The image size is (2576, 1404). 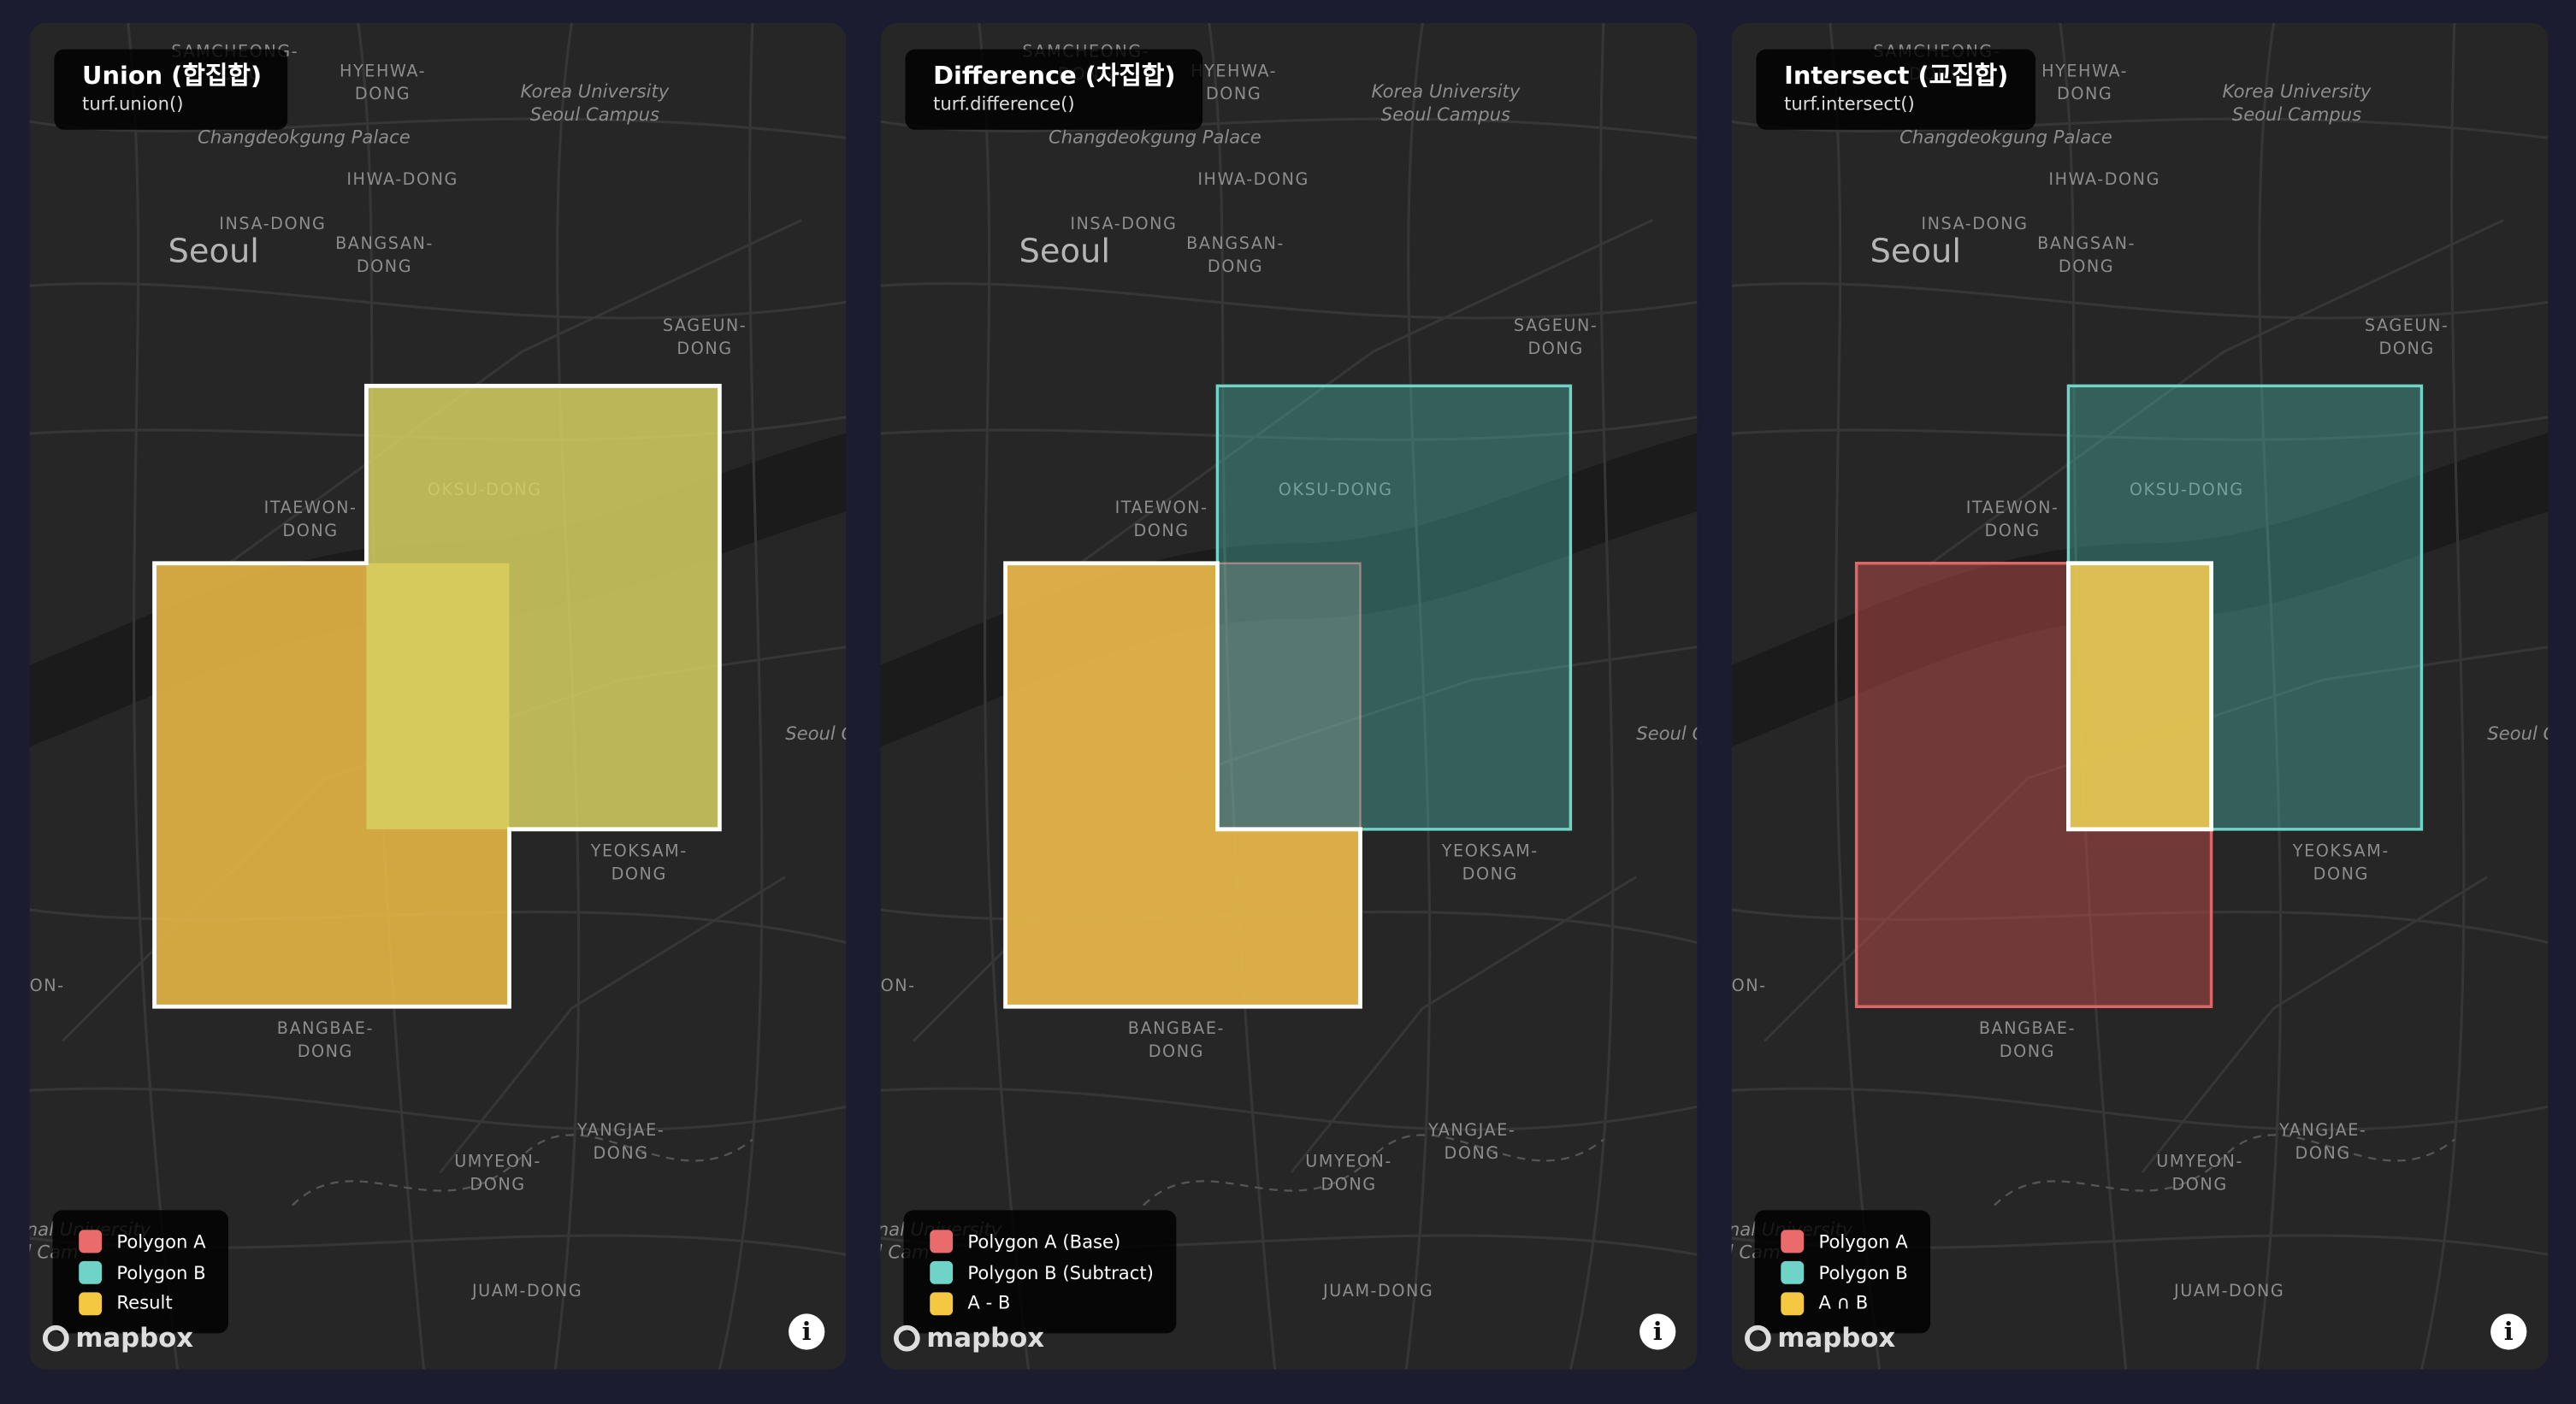 What do you see at coordinates (2006, 137) in the screenshot?
I see `map-label: Changdeokgung Palace` at bounding box center [2006, 137].